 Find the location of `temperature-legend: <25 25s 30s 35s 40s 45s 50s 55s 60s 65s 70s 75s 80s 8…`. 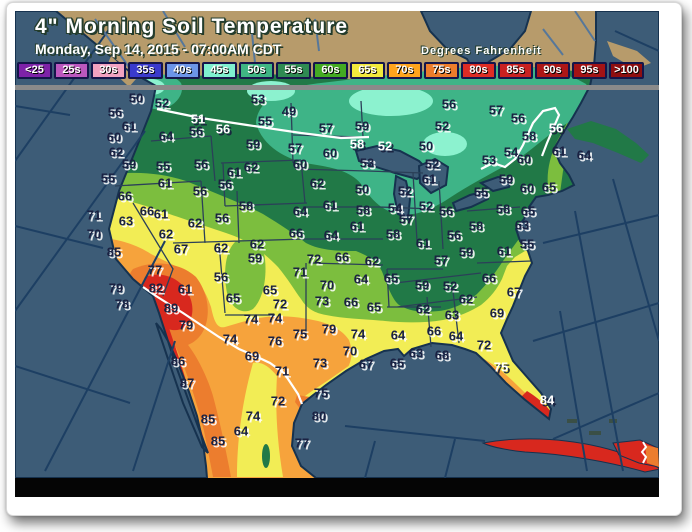

temperature-legend: <25 25s 30s 35s 40s 45s 50s 55s 60s 65s 70s 75s 80s 8… is located at coordinates (337, 71).